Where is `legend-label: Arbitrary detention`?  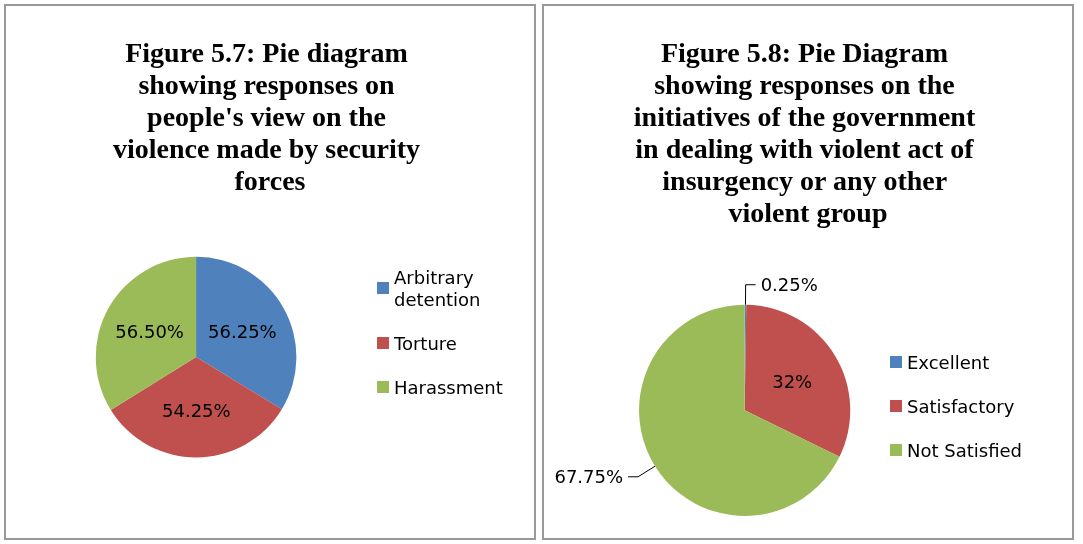 legend-label: Arbitrary detention is located at coordinates (437, 288).